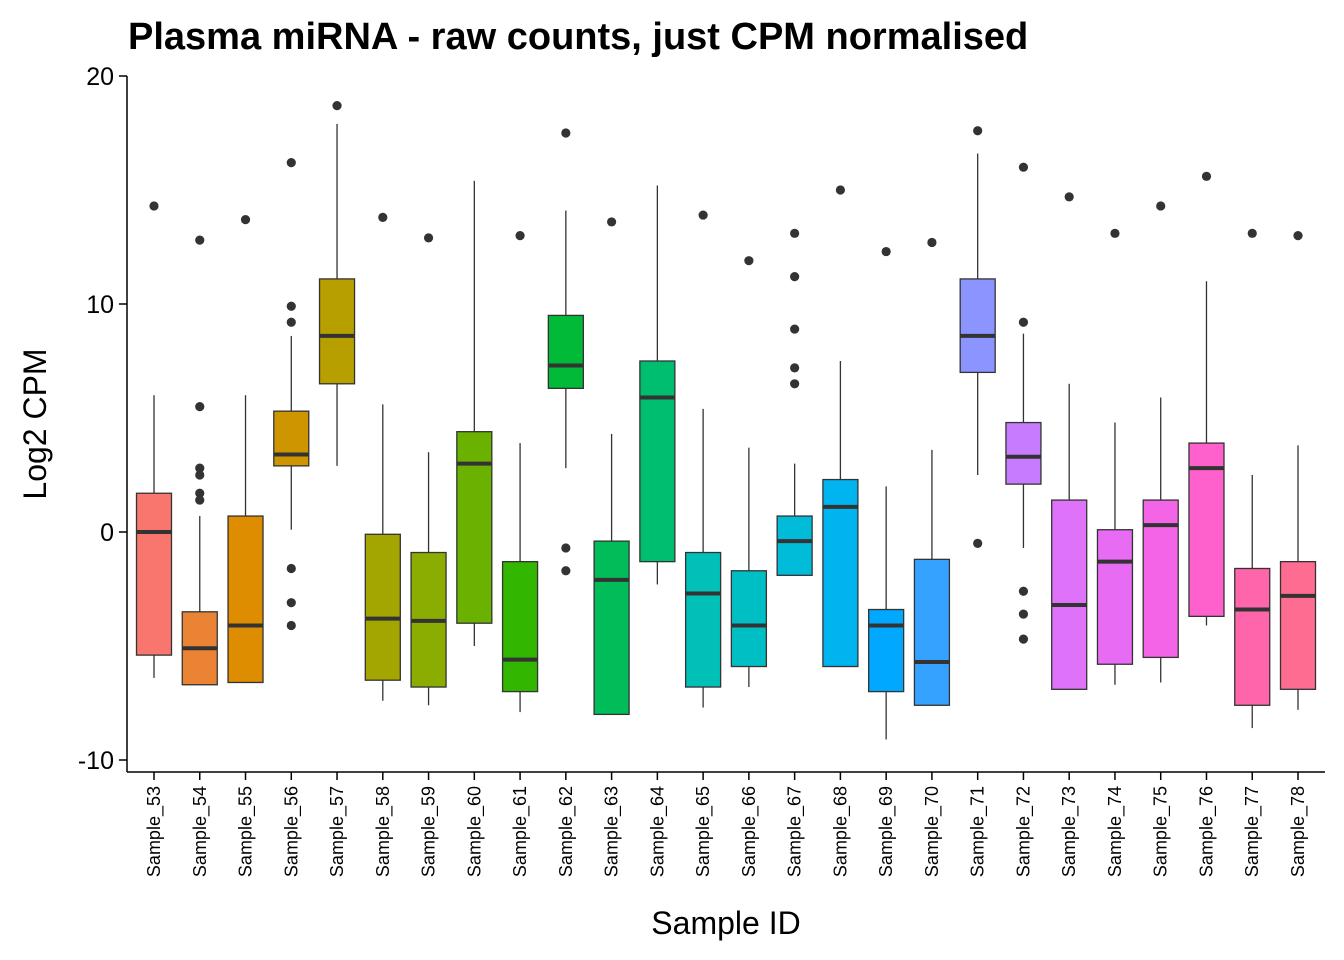  What do you see at coordinates (840, 831) in the screenshot?
I see `x-tick-label: Sample_68` at bounding box center [840, 831].